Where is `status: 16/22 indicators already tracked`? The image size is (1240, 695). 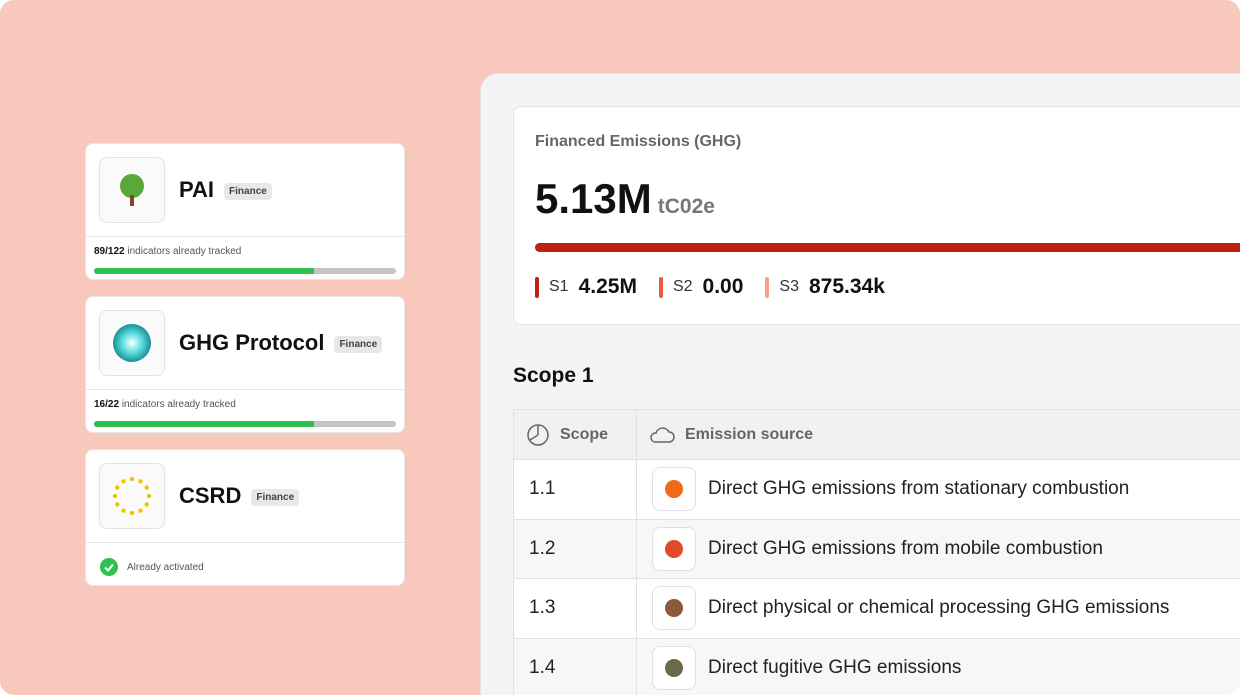 status: 16/22 indicators already tracked is located at coordinates (165, 404).